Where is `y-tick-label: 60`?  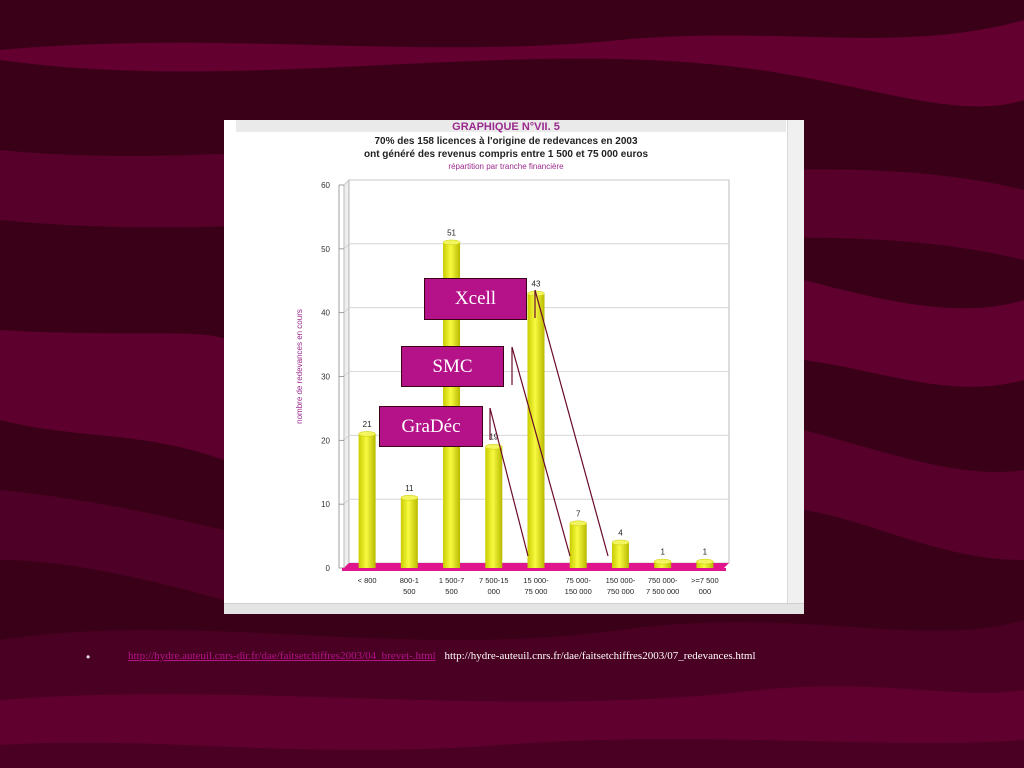 y-tick-label: 60 is located at coordinates (325, 185).